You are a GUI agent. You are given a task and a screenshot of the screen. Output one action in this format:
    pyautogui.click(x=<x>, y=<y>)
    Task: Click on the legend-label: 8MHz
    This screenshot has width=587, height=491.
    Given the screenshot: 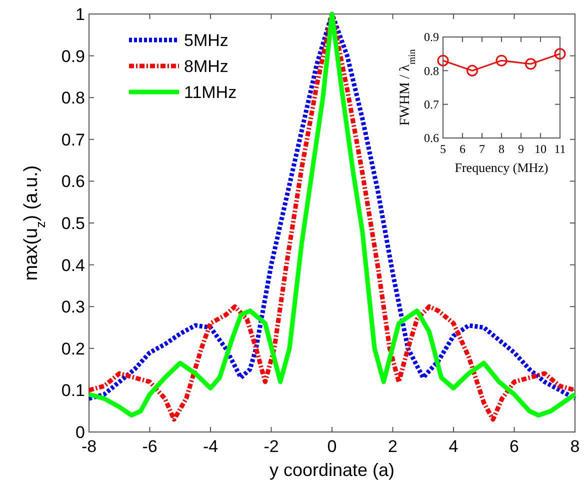 What is the action you would take?
    pyautogui.click(x=206, y=66)
    